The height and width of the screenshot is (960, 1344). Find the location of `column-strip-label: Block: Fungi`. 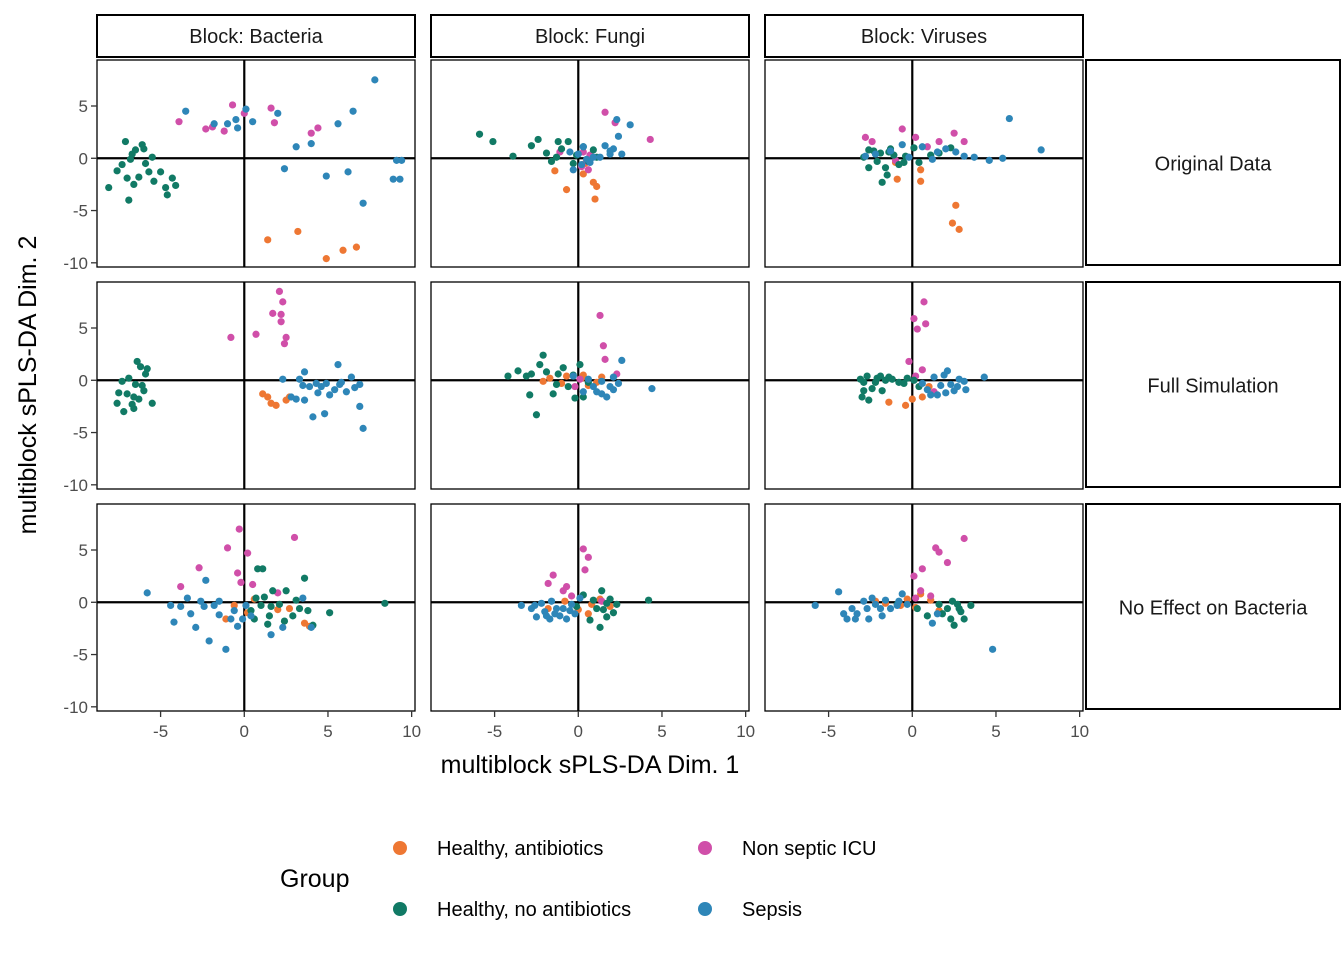

column-strip-label: Block: Fungi is located at coordinates (590, 37).